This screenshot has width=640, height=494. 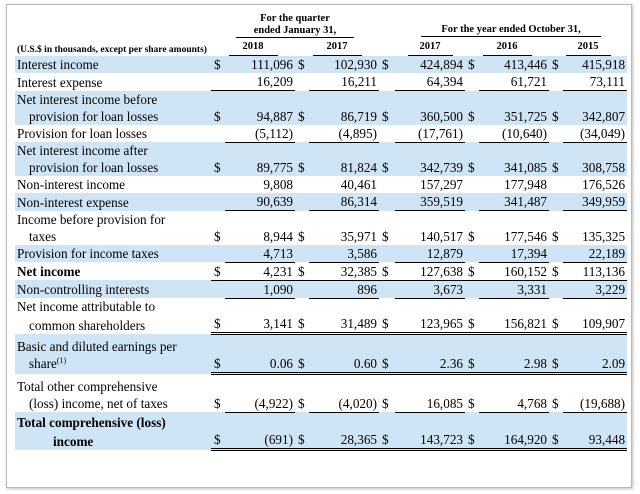 What do you see at coordinates (98, 403) in the screenshot?
I see `row-label-line2: (loss) income, net of taxes` at bounding box center [98, 403].